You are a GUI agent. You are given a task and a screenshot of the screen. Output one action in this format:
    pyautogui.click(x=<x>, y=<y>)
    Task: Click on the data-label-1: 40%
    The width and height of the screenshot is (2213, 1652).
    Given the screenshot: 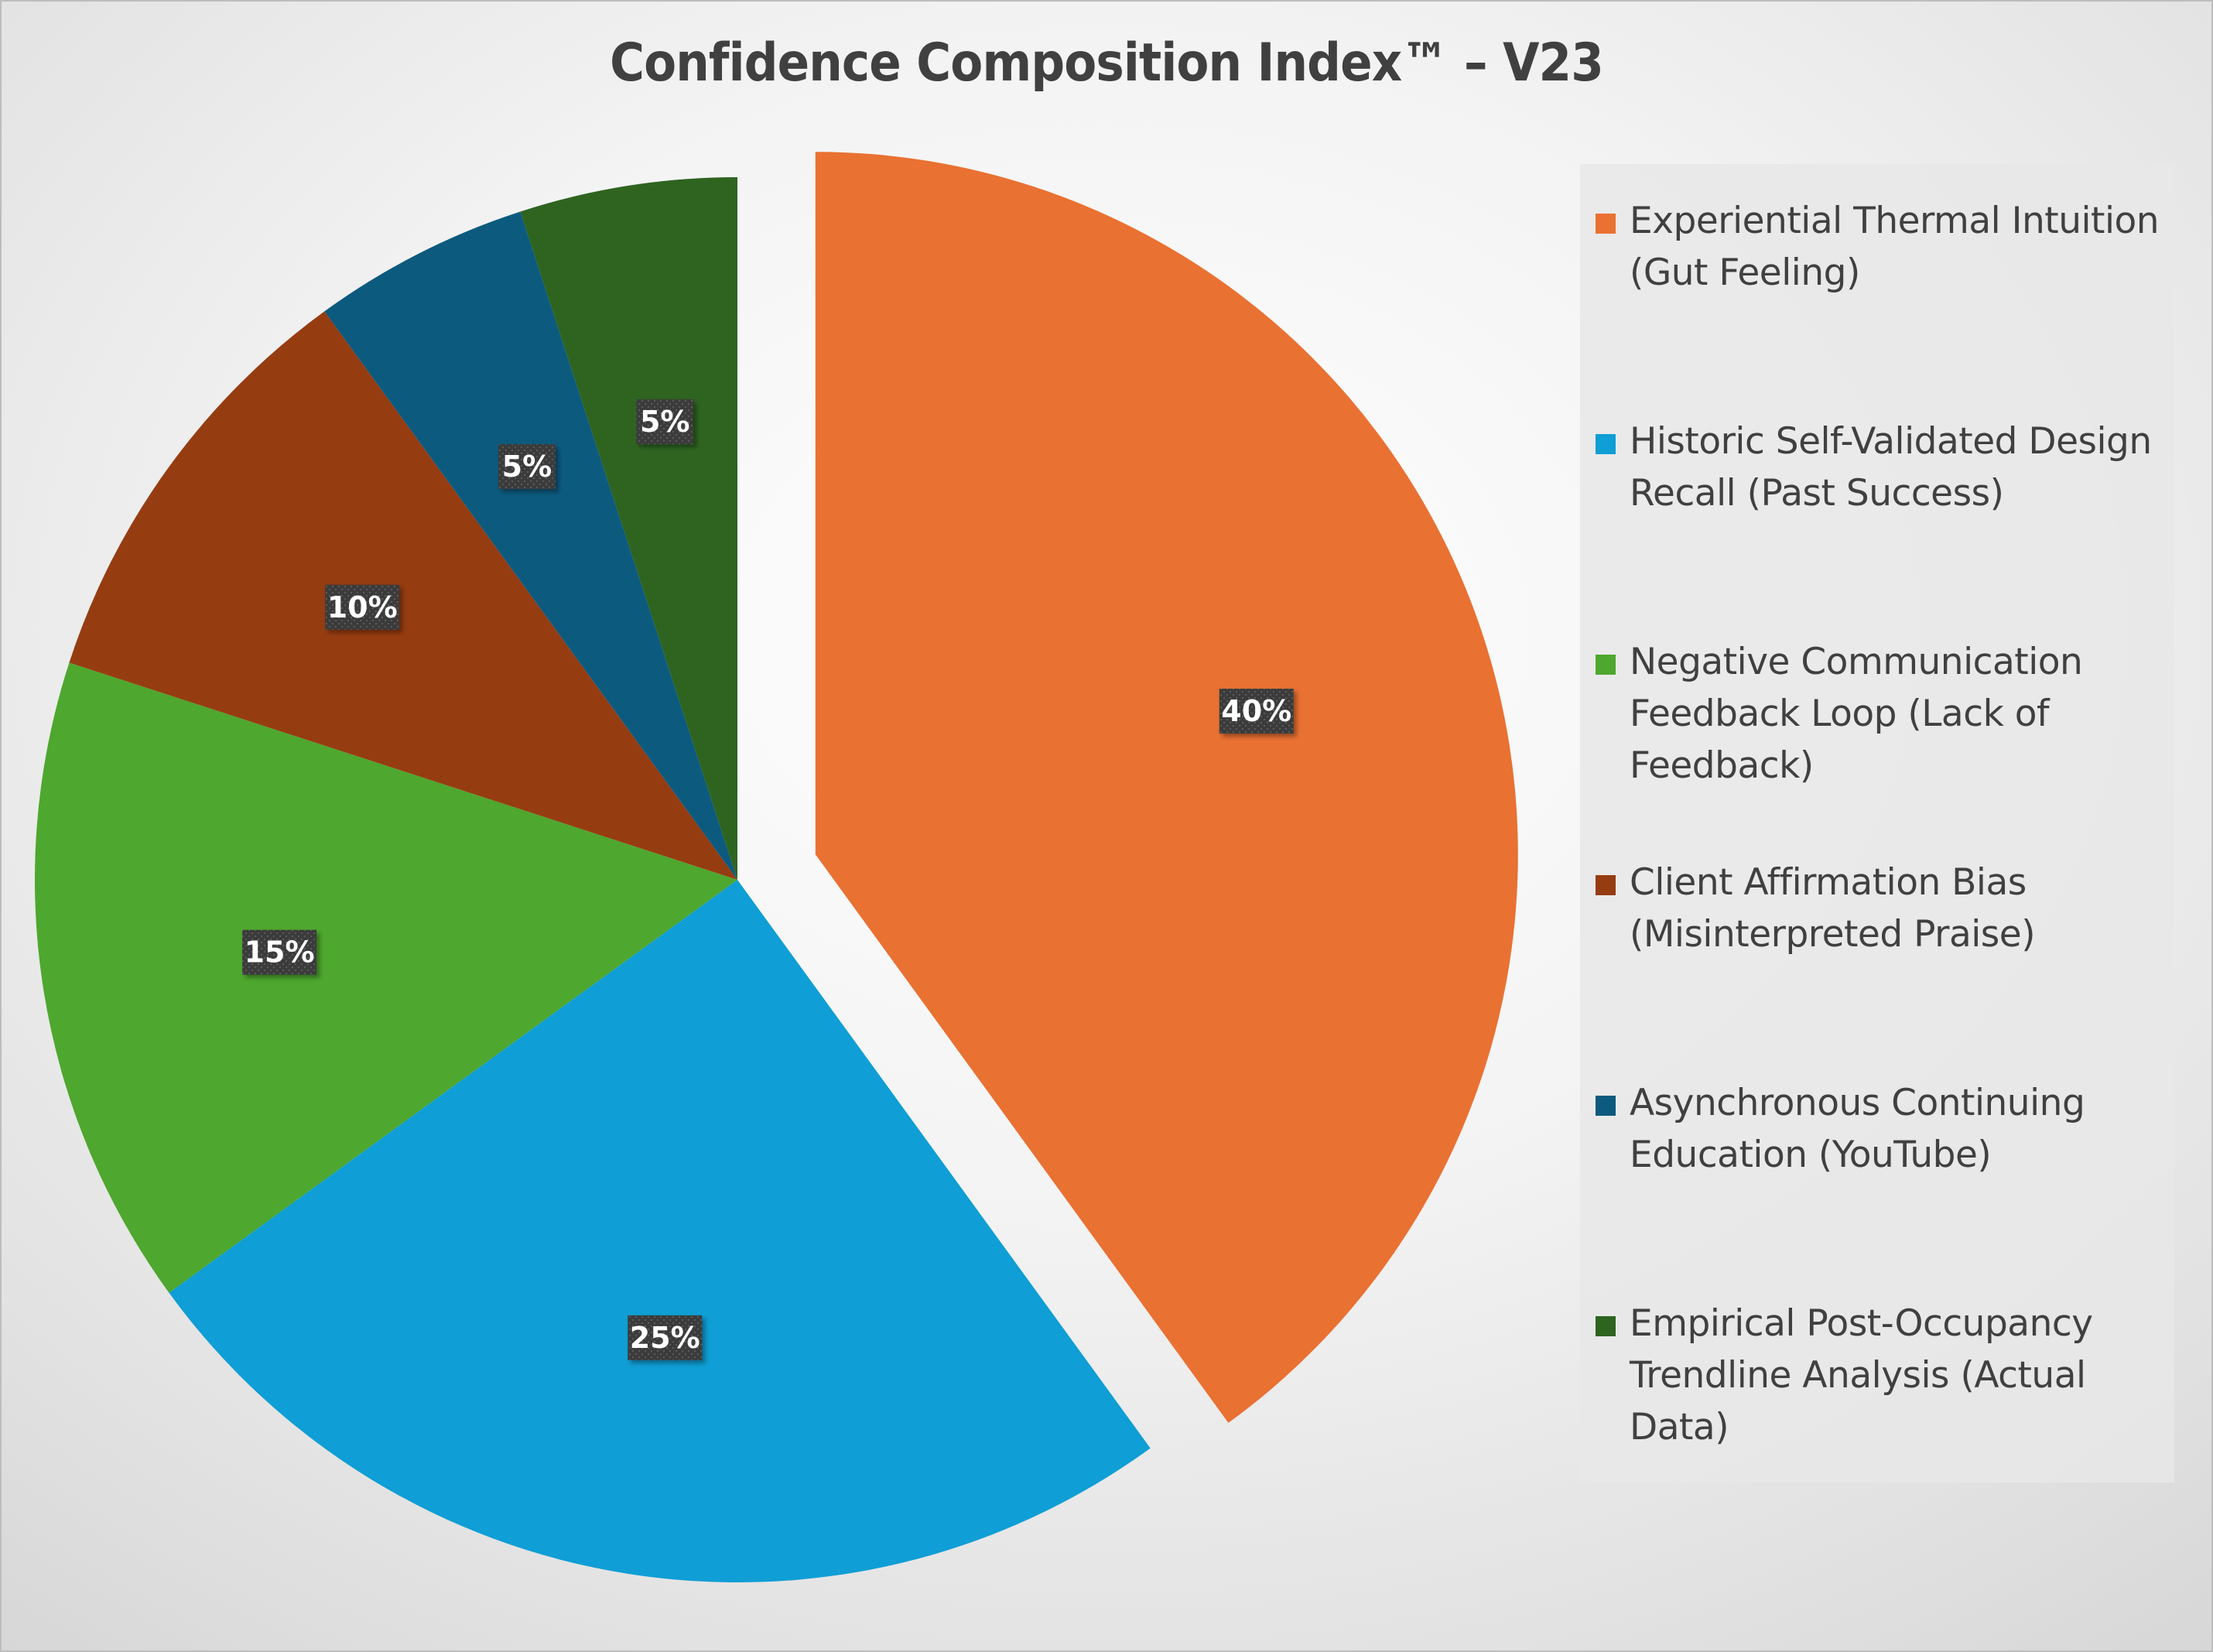 What is the action you would take?
    pyautogui.click(x=1256, y=712)
    